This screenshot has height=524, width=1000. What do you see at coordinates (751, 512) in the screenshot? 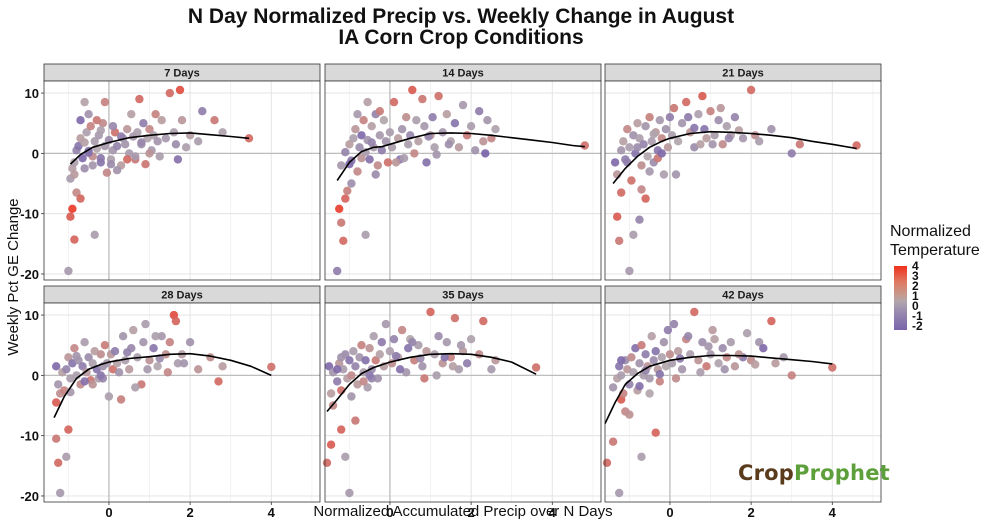
I see `x-tick-label: 2` at bounding box center [751, 512].